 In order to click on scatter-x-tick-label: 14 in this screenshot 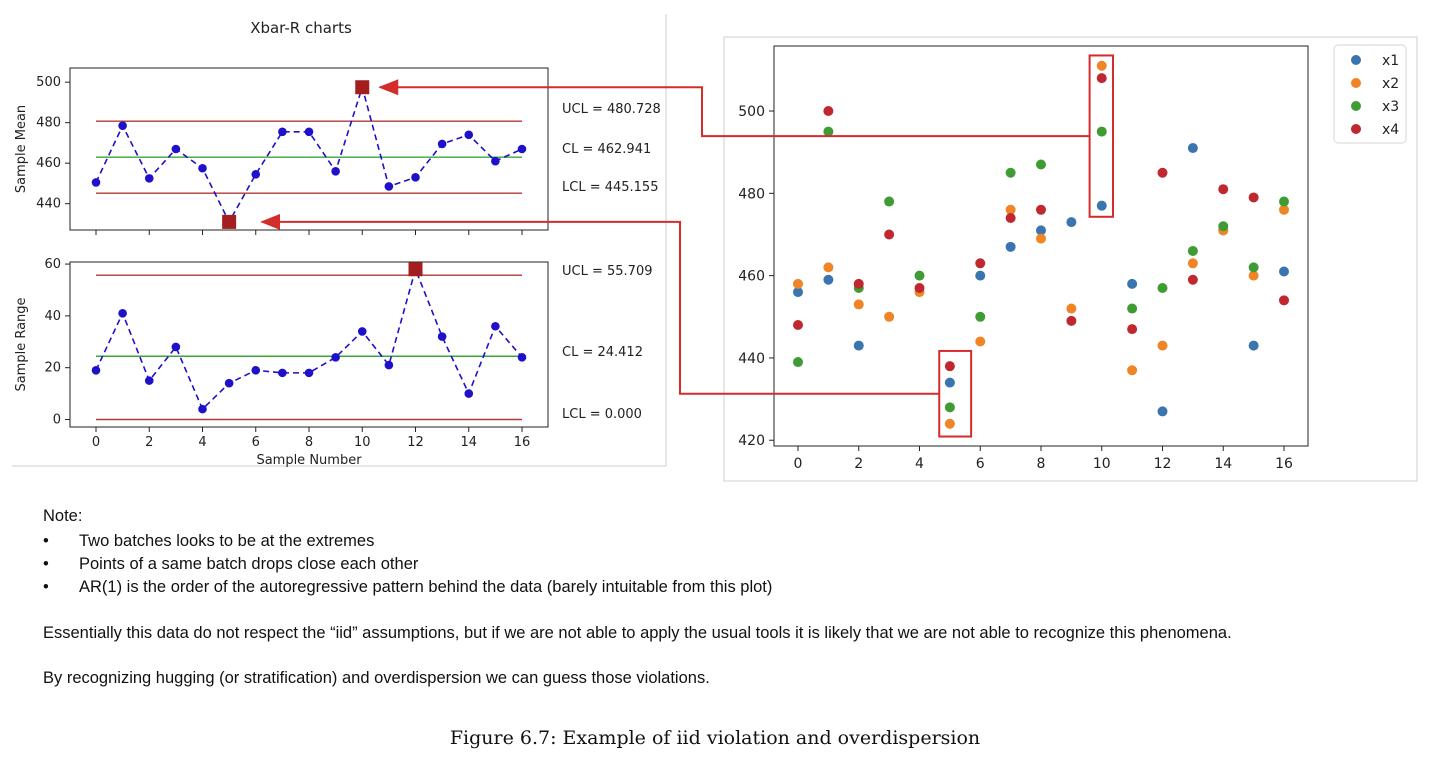, I will do `click(1223, 464)`.